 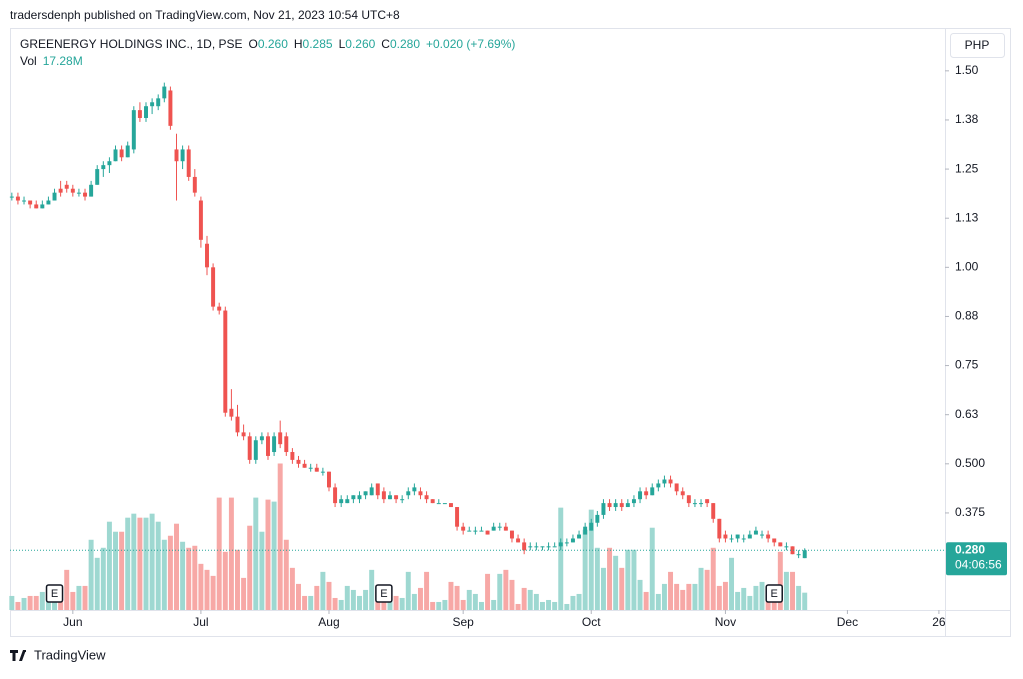 What do you see at coordinates (977, 45) in the screenshot?
I see `currency-box` at bounding box center [977, 45].